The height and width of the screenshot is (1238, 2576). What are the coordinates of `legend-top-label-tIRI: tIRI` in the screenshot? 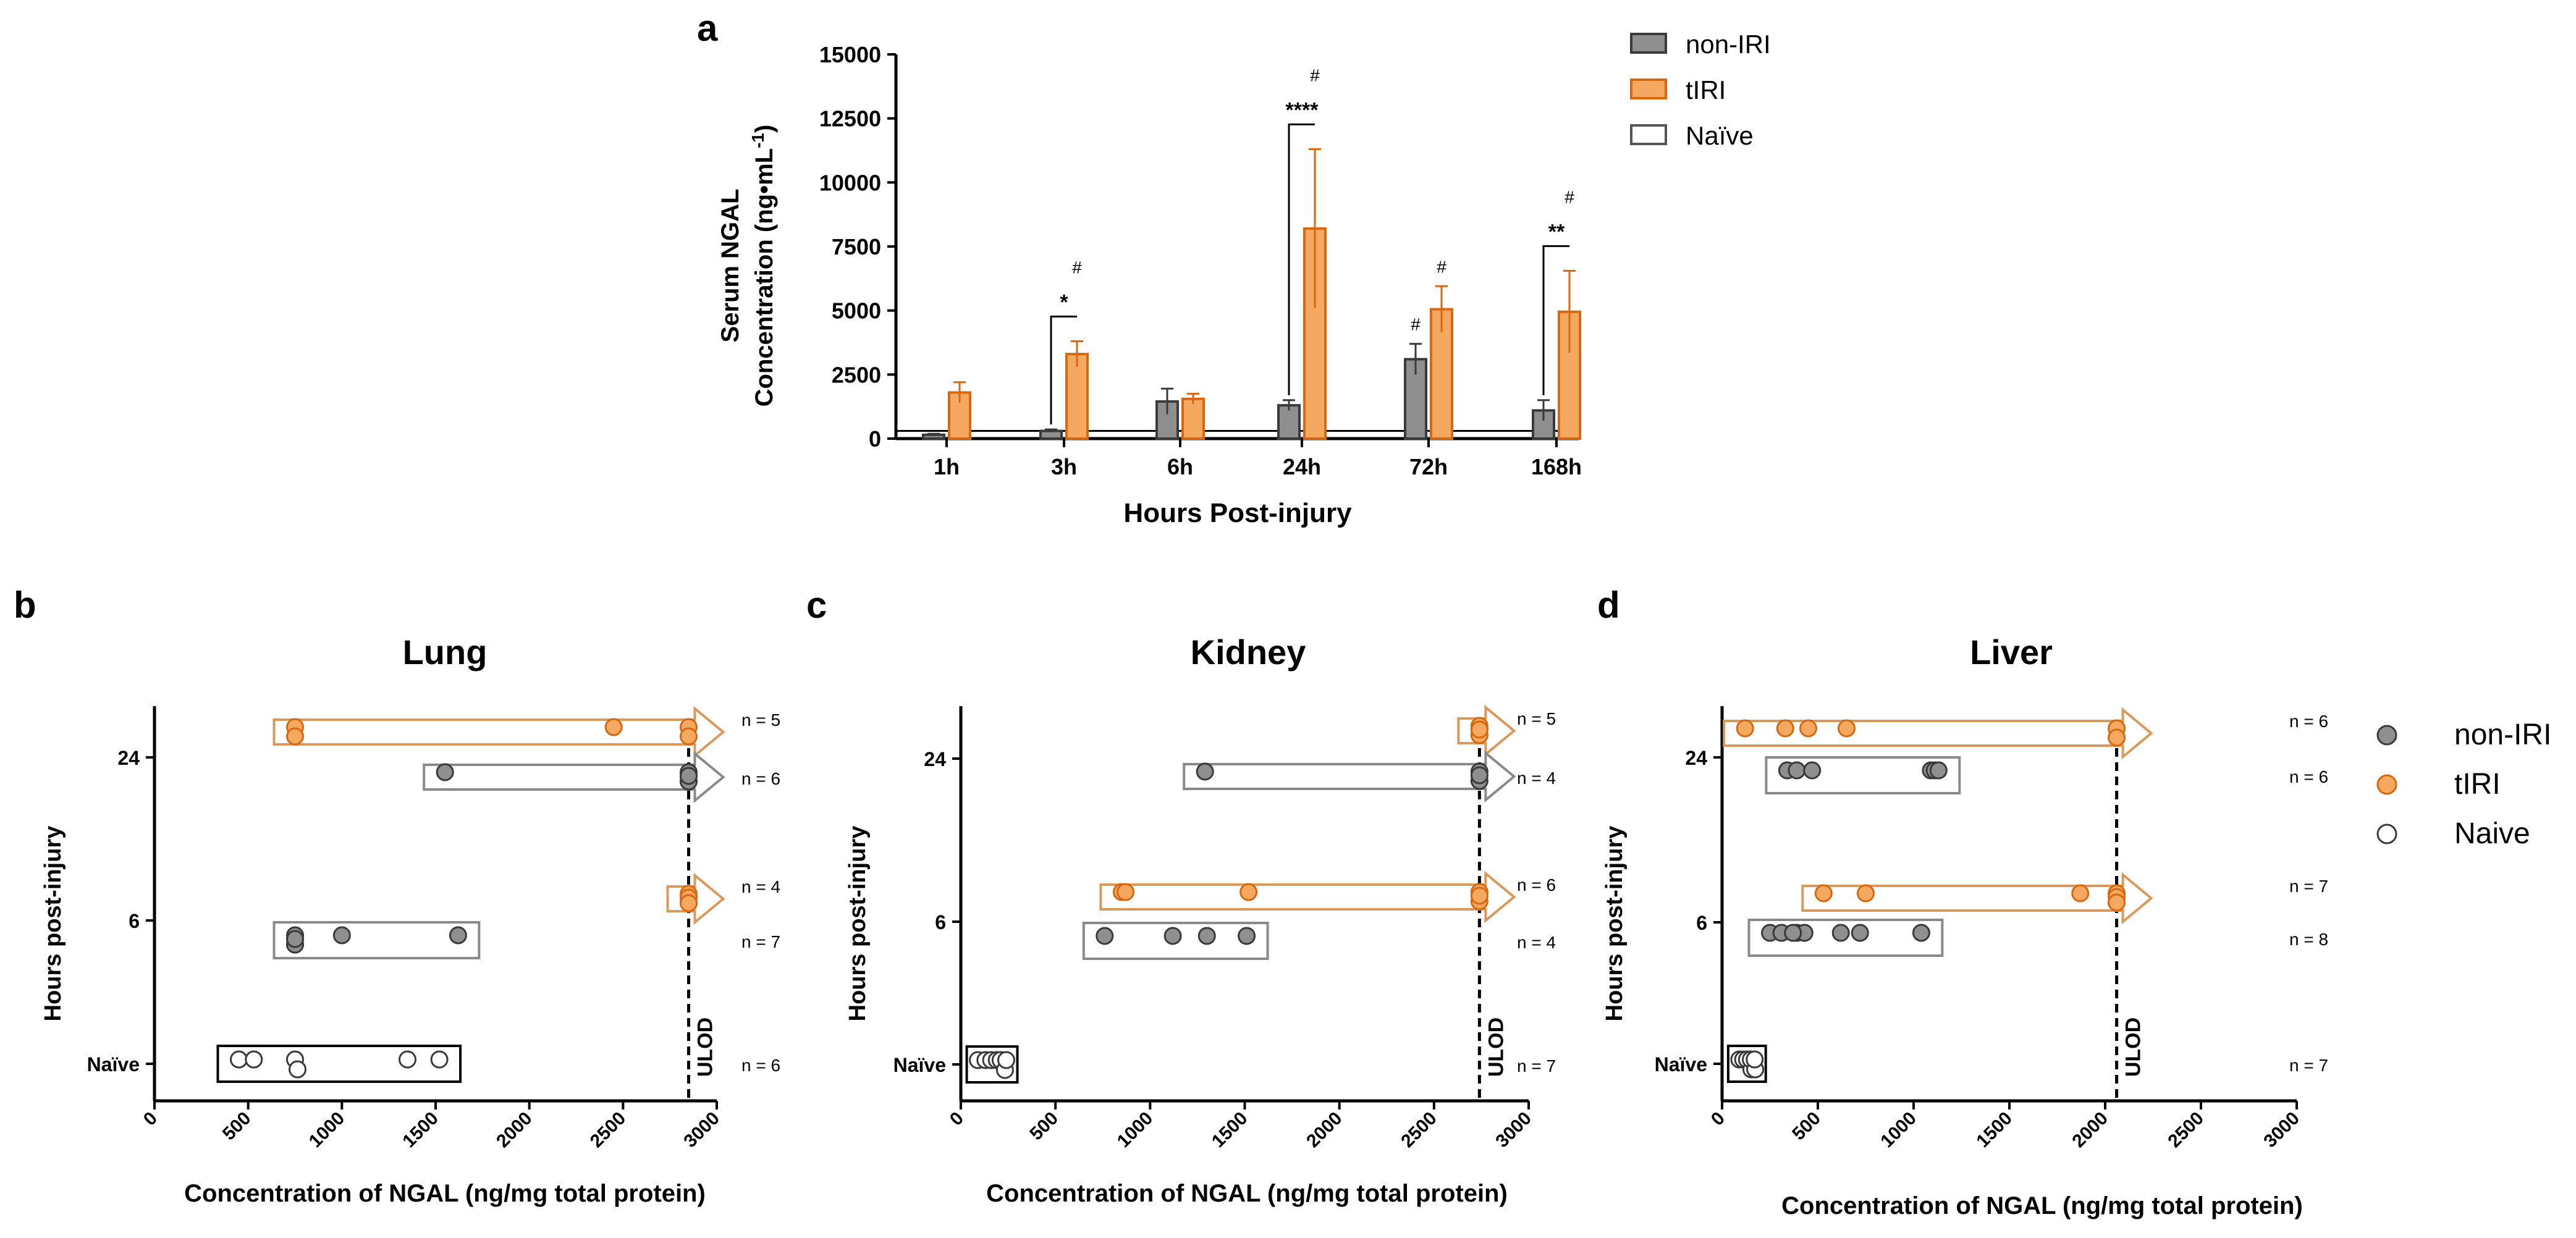 It's located at (1706, 89).